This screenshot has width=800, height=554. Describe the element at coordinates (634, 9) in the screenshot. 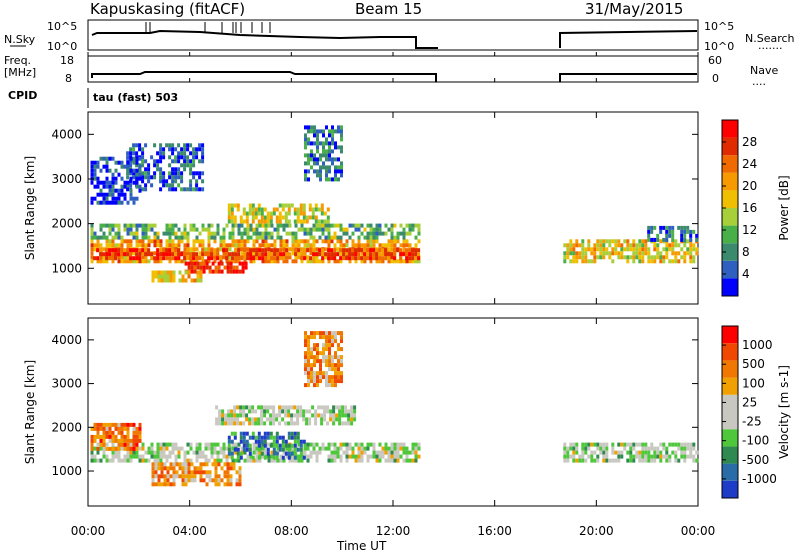

I see `date-title: 31/May/2015` at that location.